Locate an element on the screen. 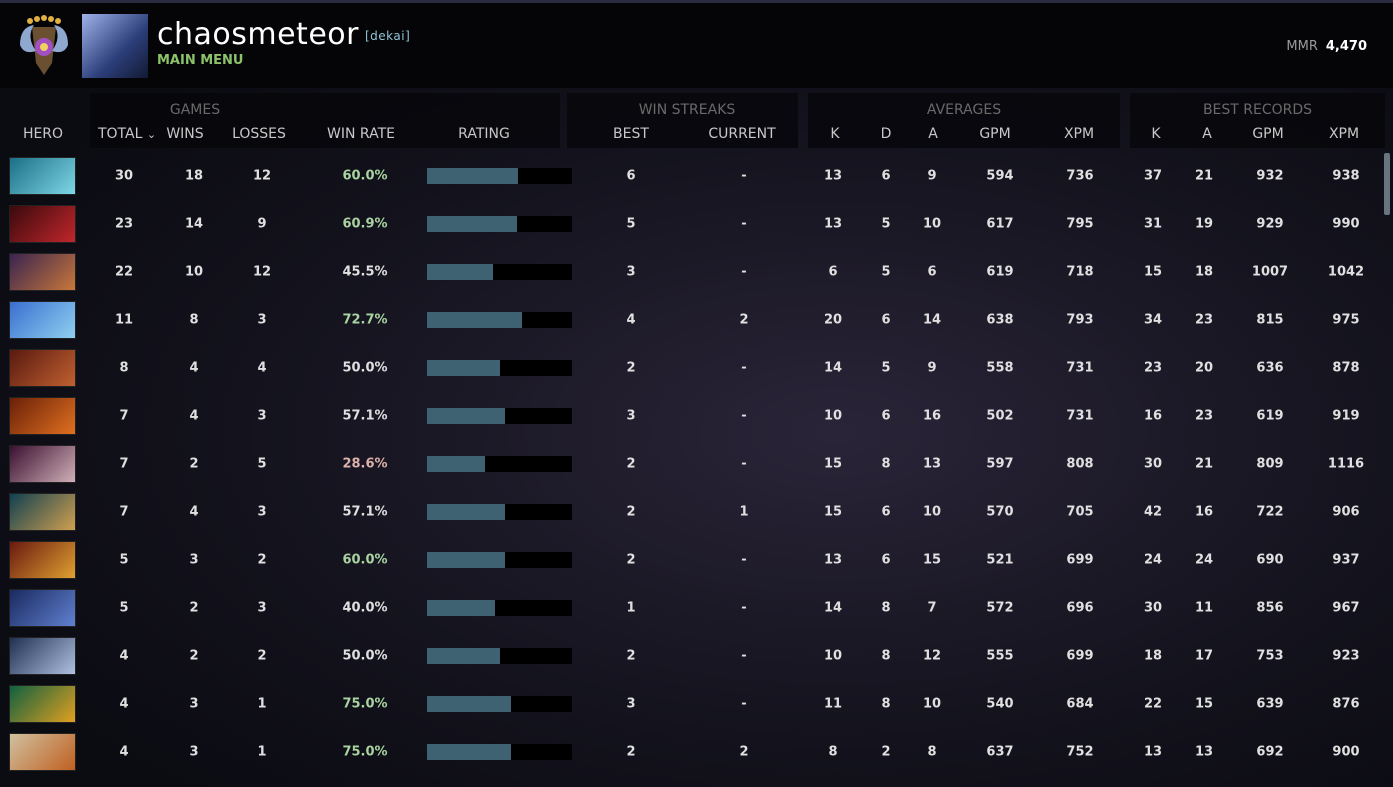 The height and width of the screenshot is (787, 1393). username-text: chaosmeteor is located at coordinates (258, 34).